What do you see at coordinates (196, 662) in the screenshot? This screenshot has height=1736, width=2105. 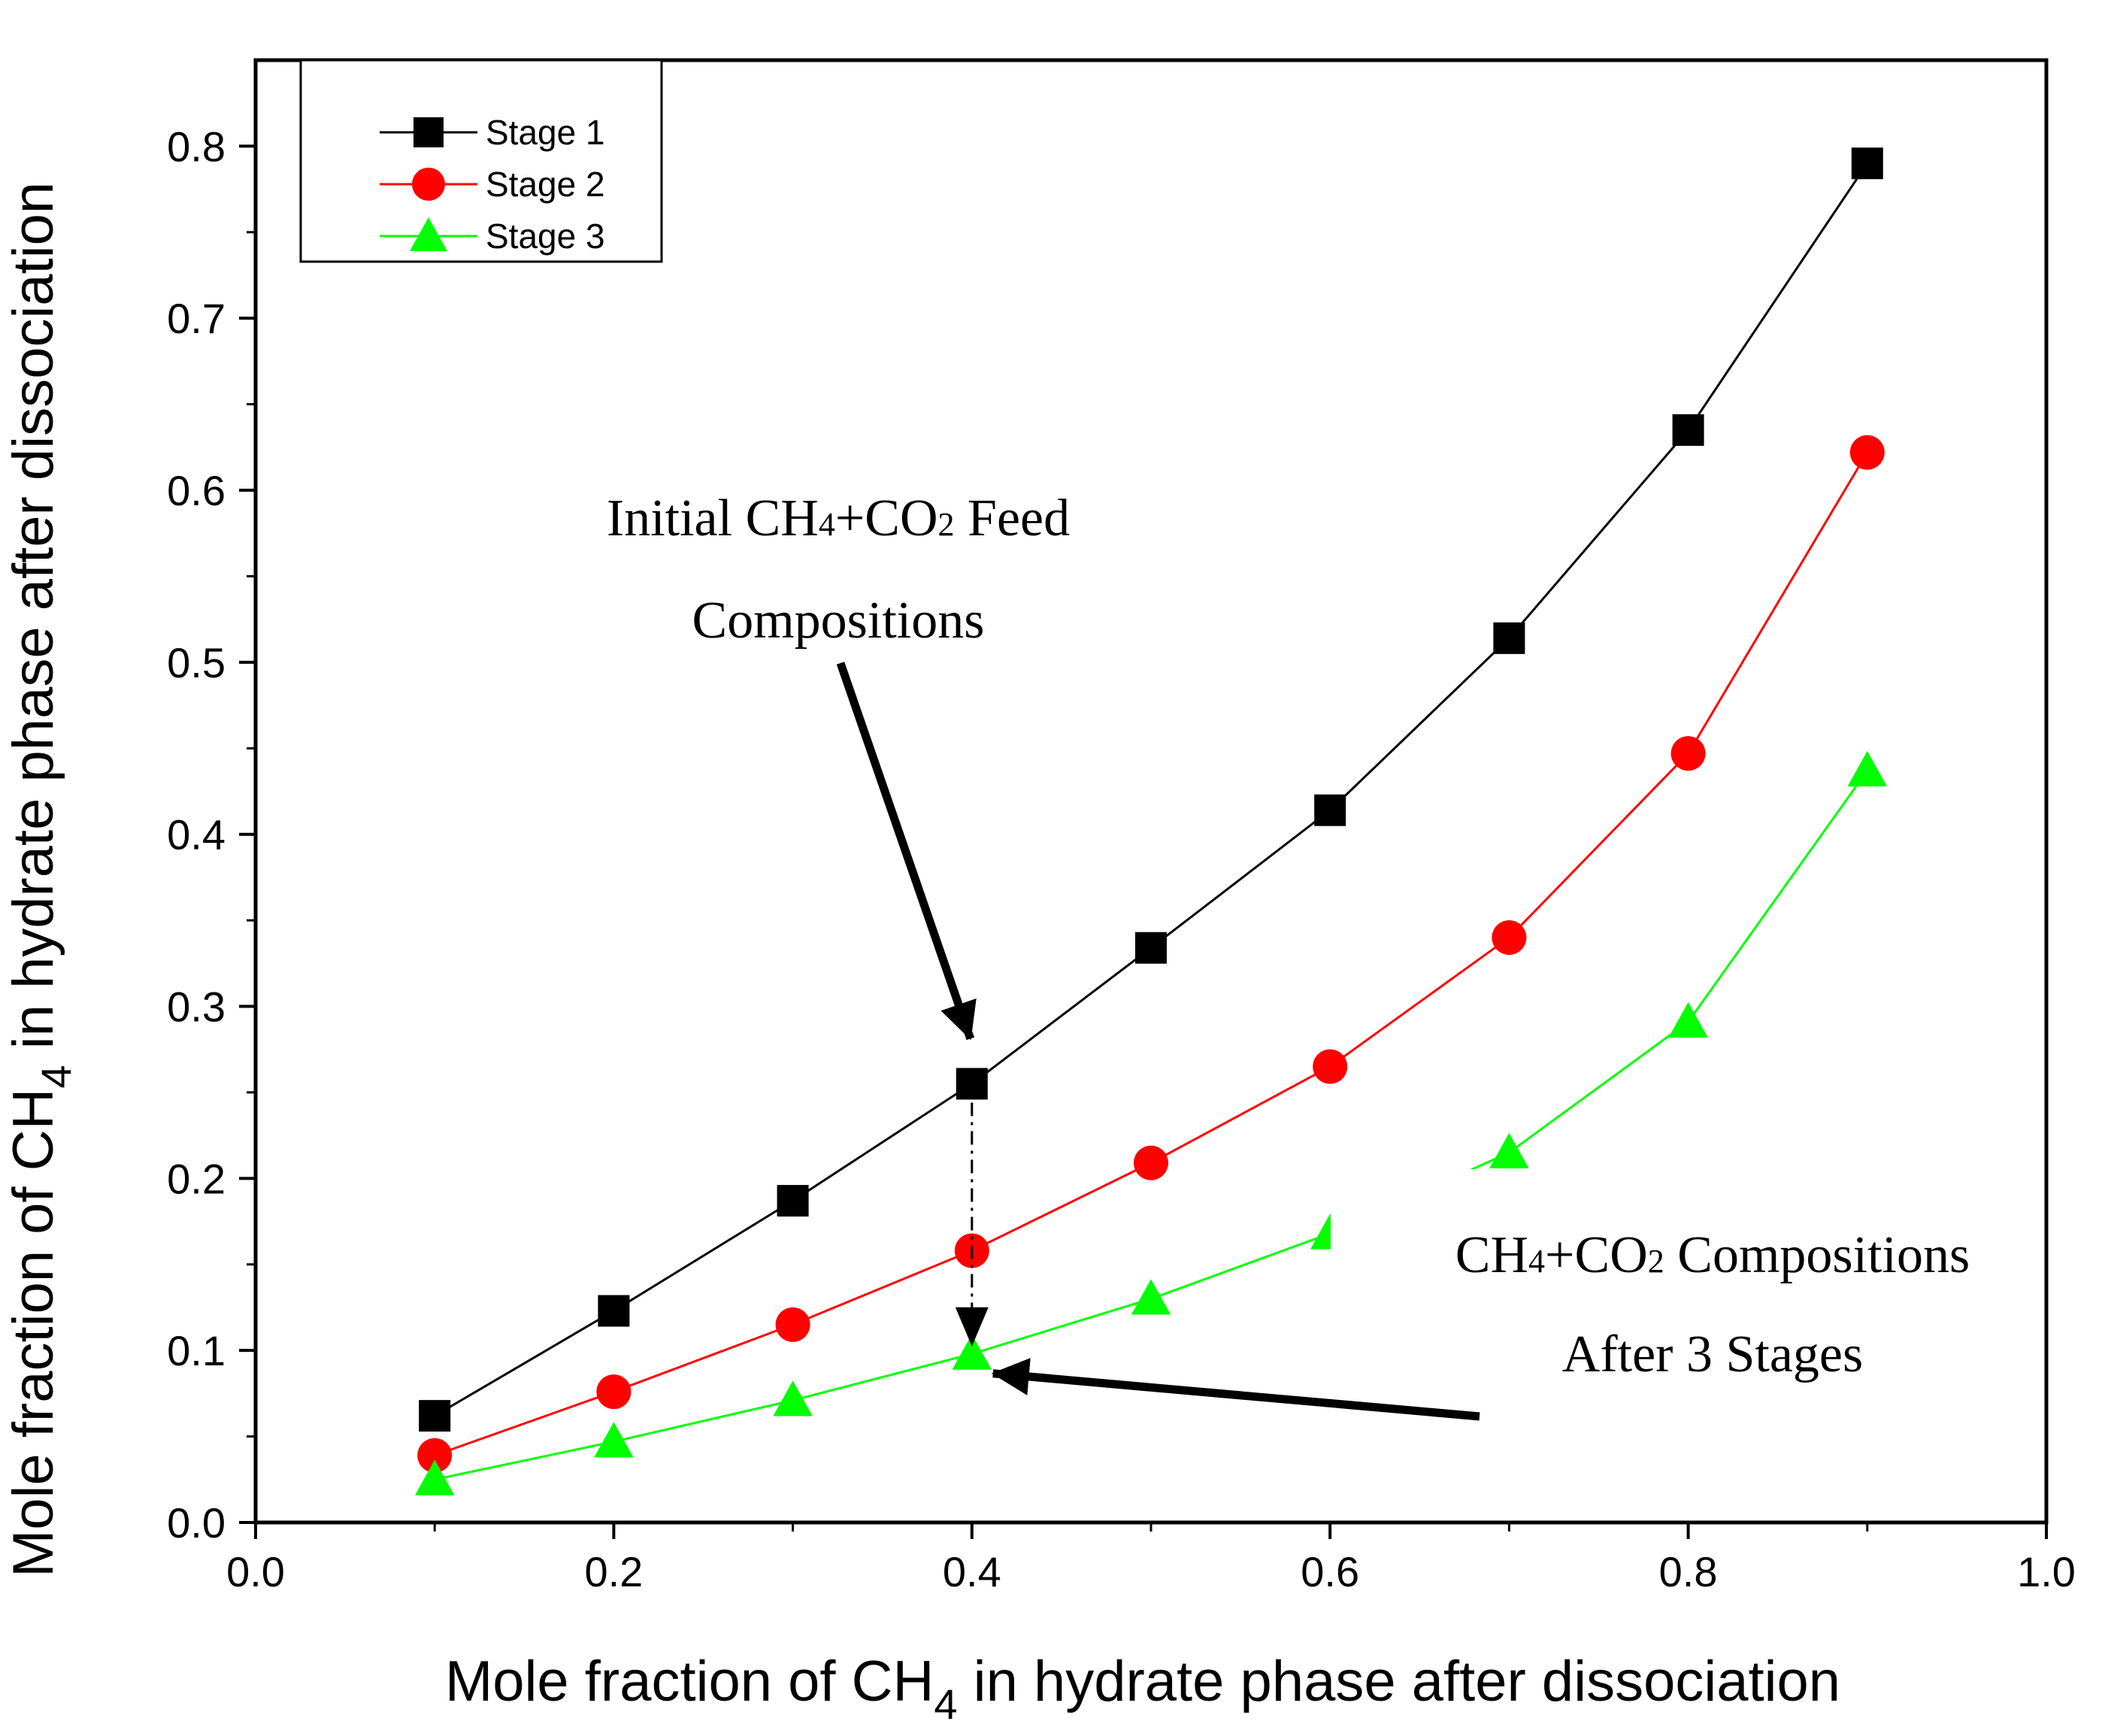 I see `y-tick-label: 0.5` at bounding box center [196, 662].